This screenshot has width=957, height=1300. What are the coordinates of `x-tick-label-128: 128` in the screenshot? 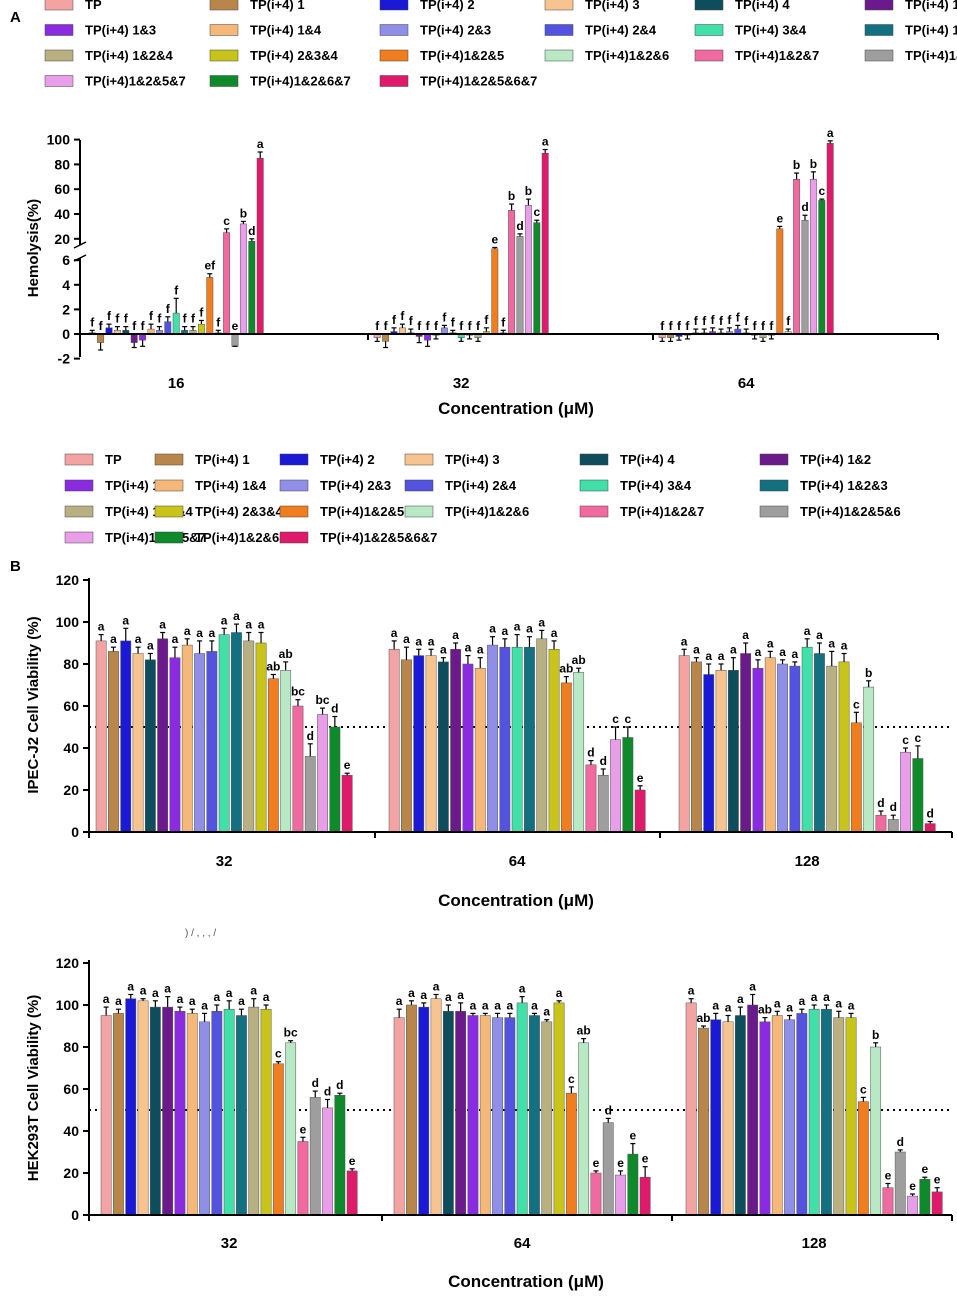 It's located at (807, 861).